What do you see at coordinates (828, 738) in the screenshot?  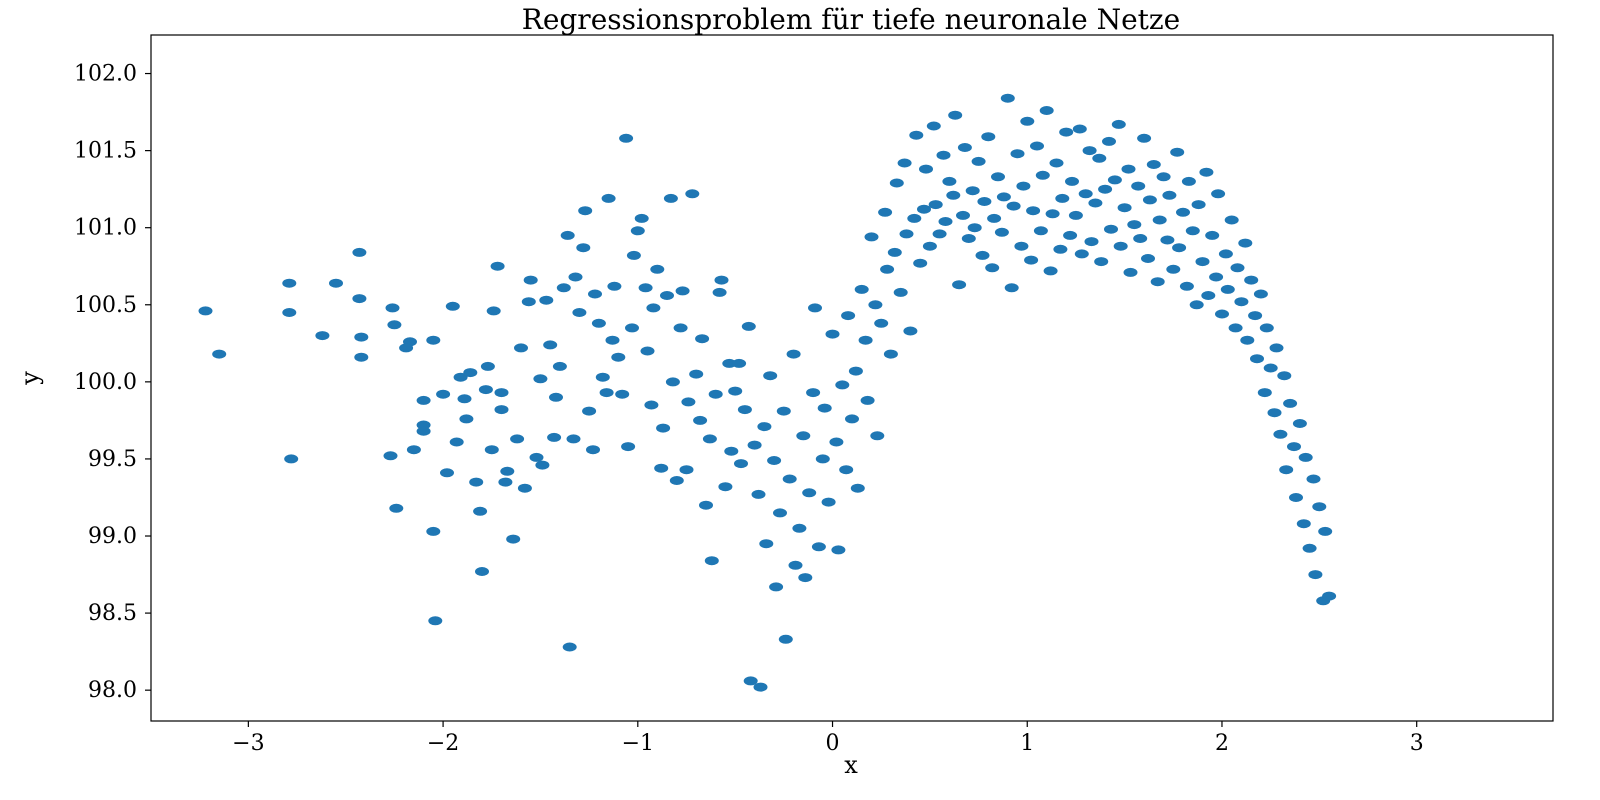 I see `x-axis-ticks: −3 −2 −1 0 1 2 3` at bounding box center [828, 738].